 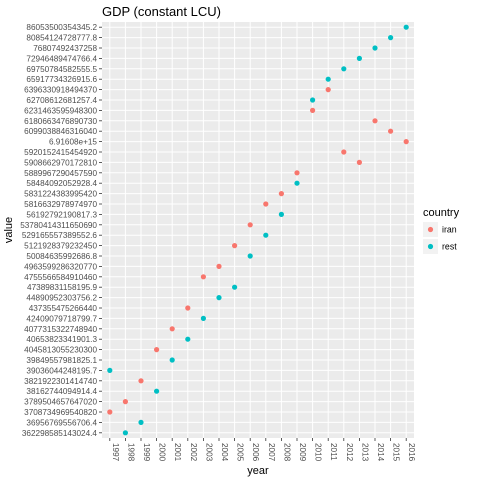 What do you see at coordinates (297, 183) in the screenshot?
I see `point-rest-2009` at bounding box center [297, 183].